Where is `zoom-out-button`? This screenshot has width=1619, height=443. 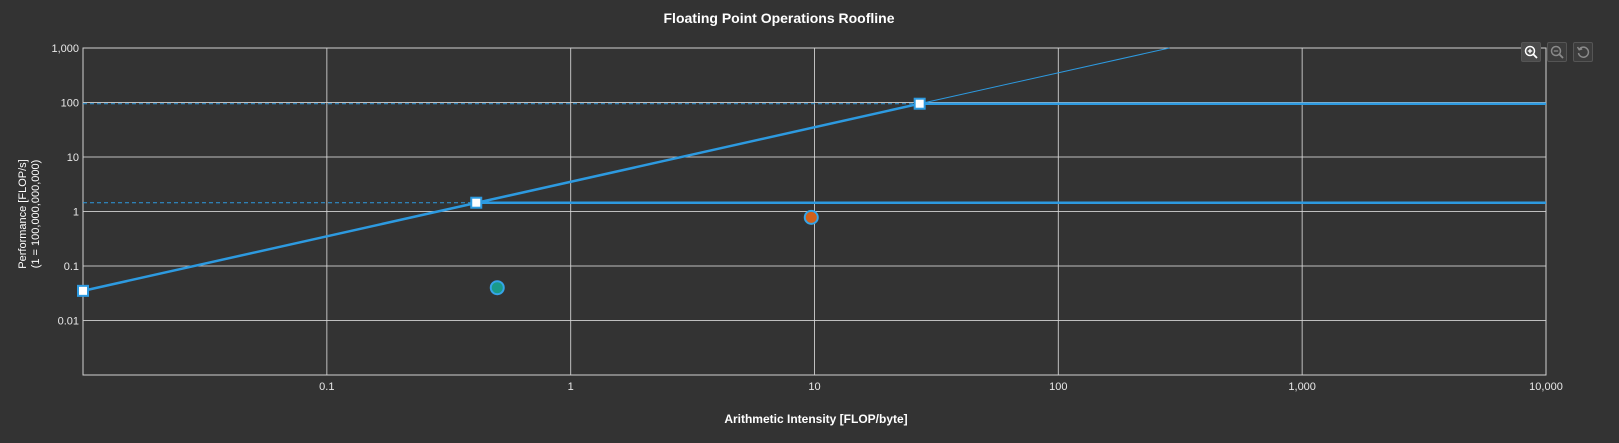 zoom-out-button is located at coordinates (1557, 52).